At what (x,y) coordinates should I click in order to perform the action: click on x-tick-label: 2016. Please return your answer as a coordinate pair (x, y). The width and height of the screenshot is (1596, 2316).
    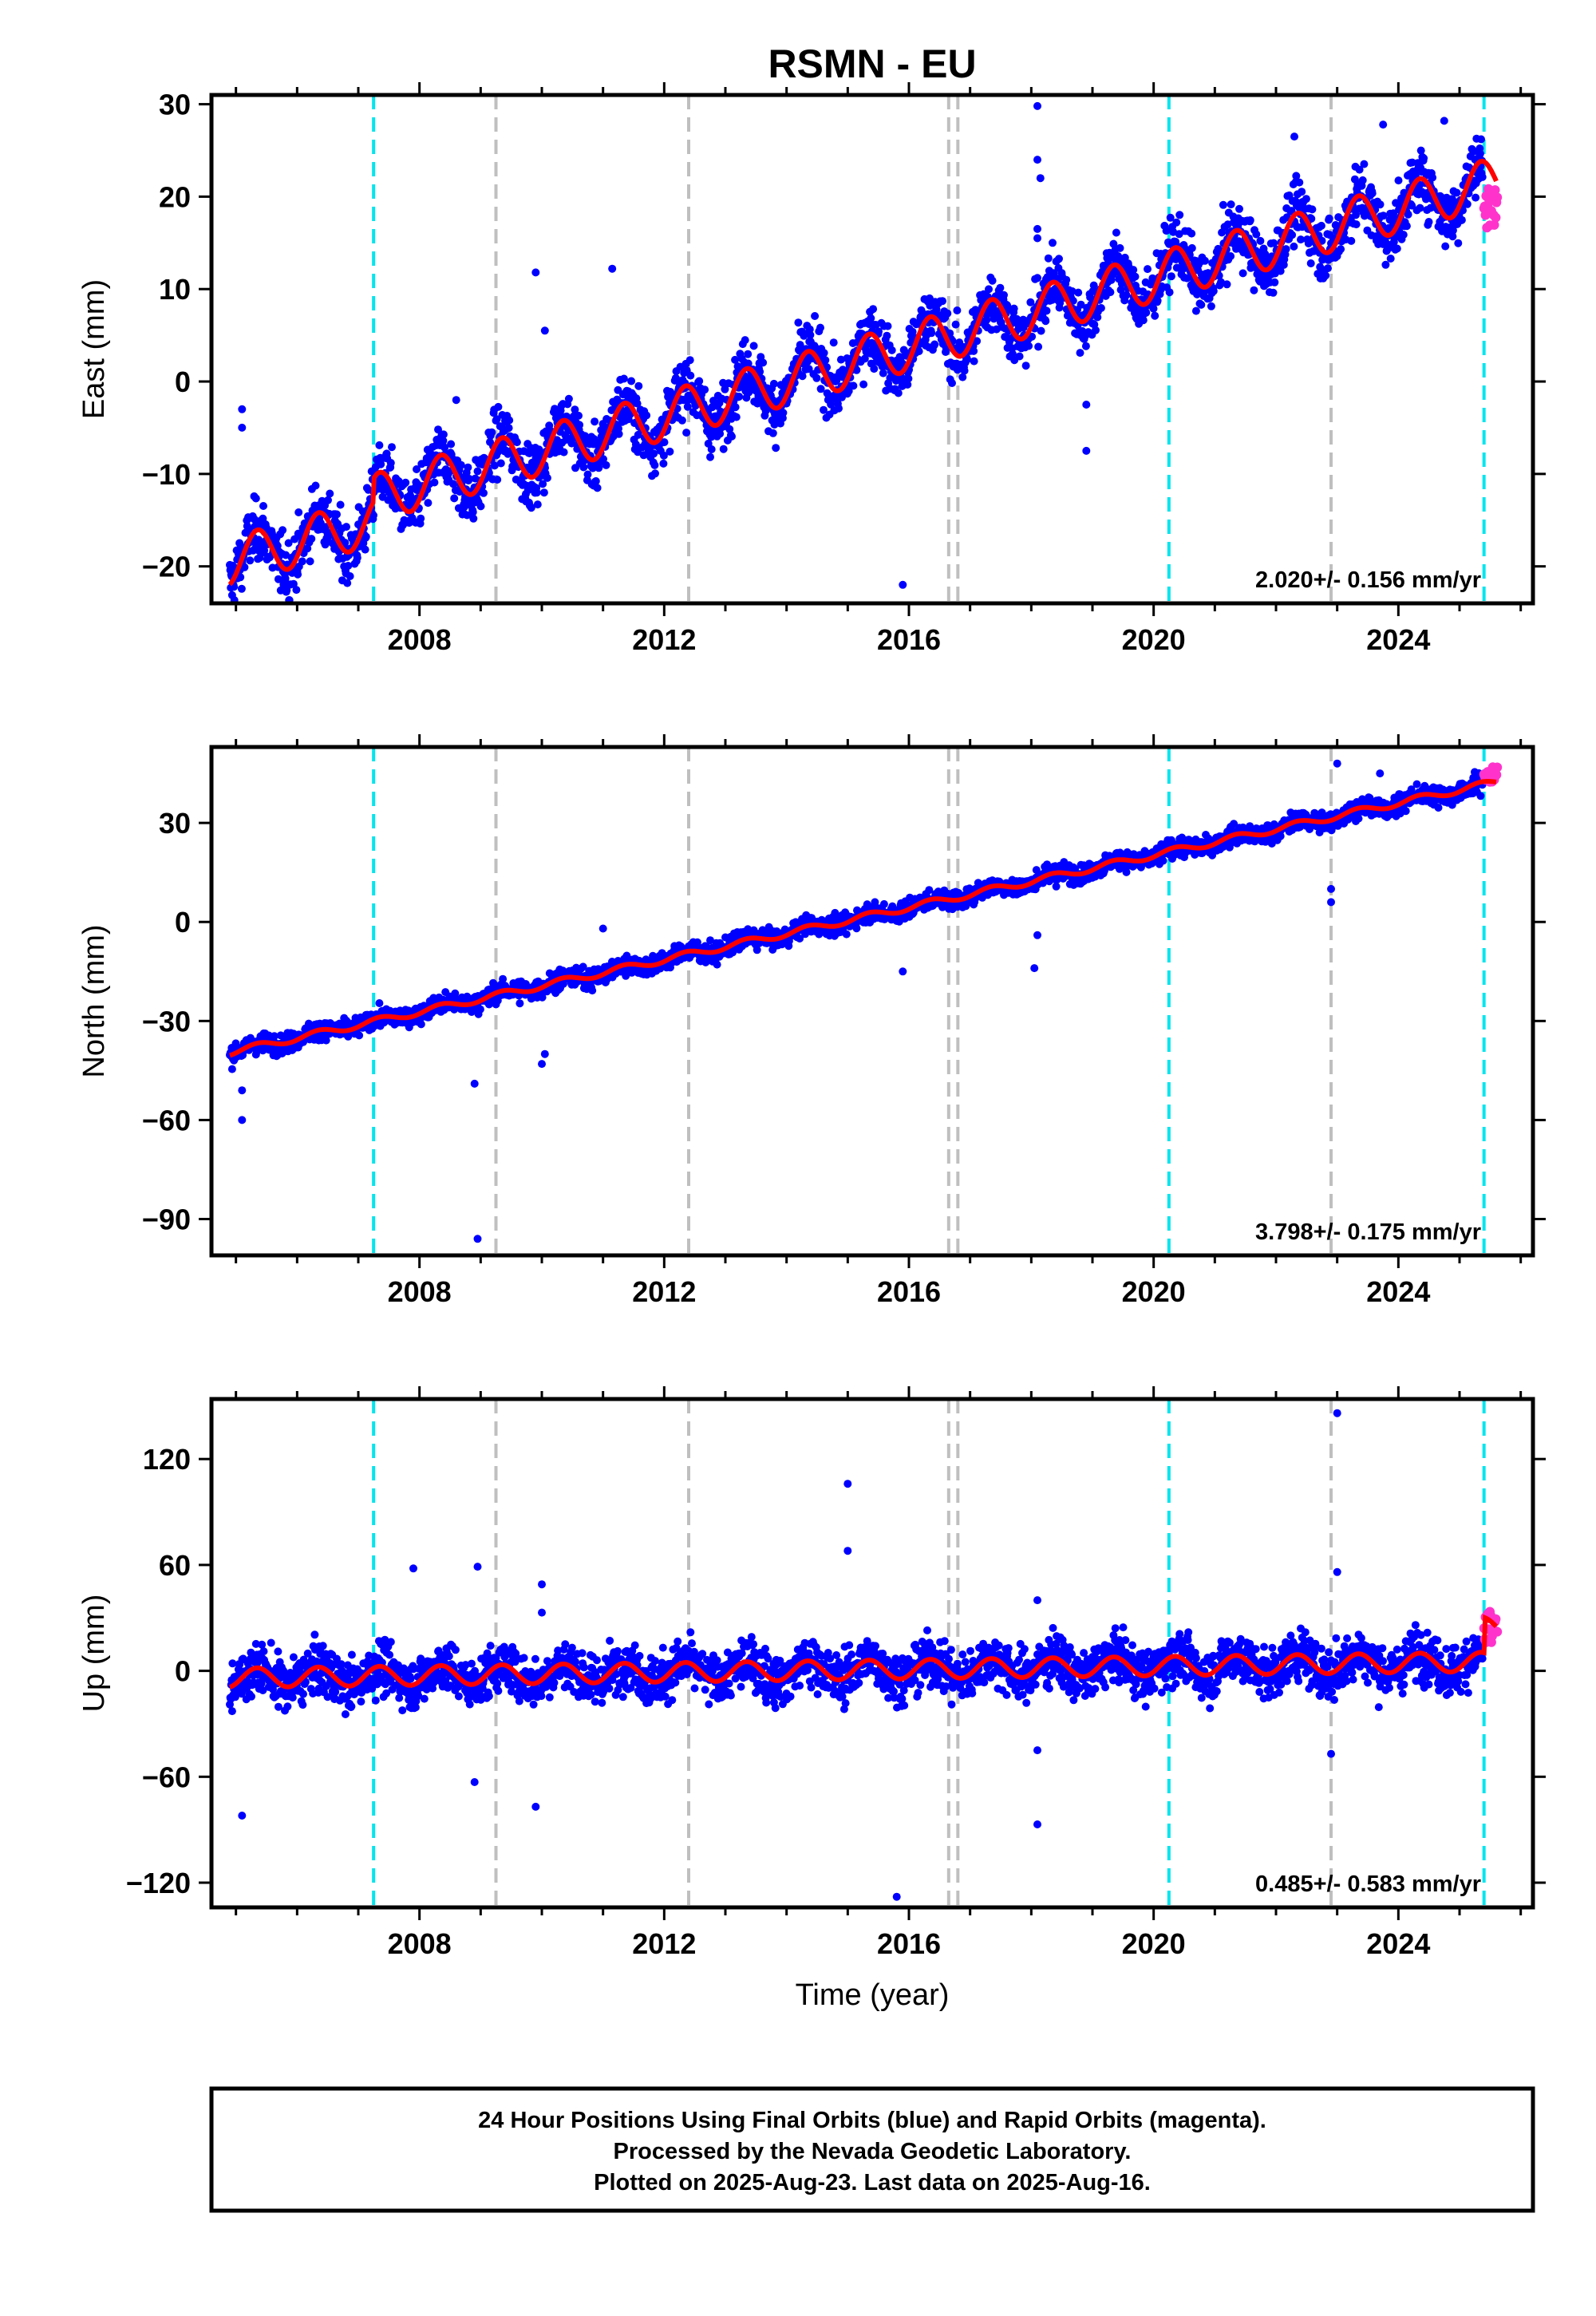
    Looking at the image, I should click on (909, 639).